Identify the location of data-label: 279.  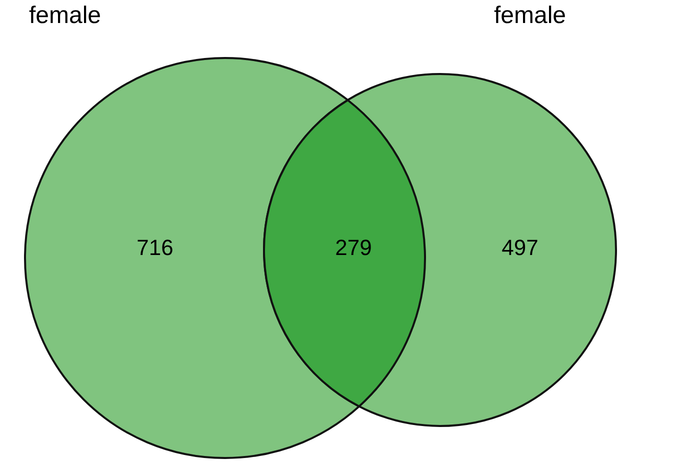
(353, 247).